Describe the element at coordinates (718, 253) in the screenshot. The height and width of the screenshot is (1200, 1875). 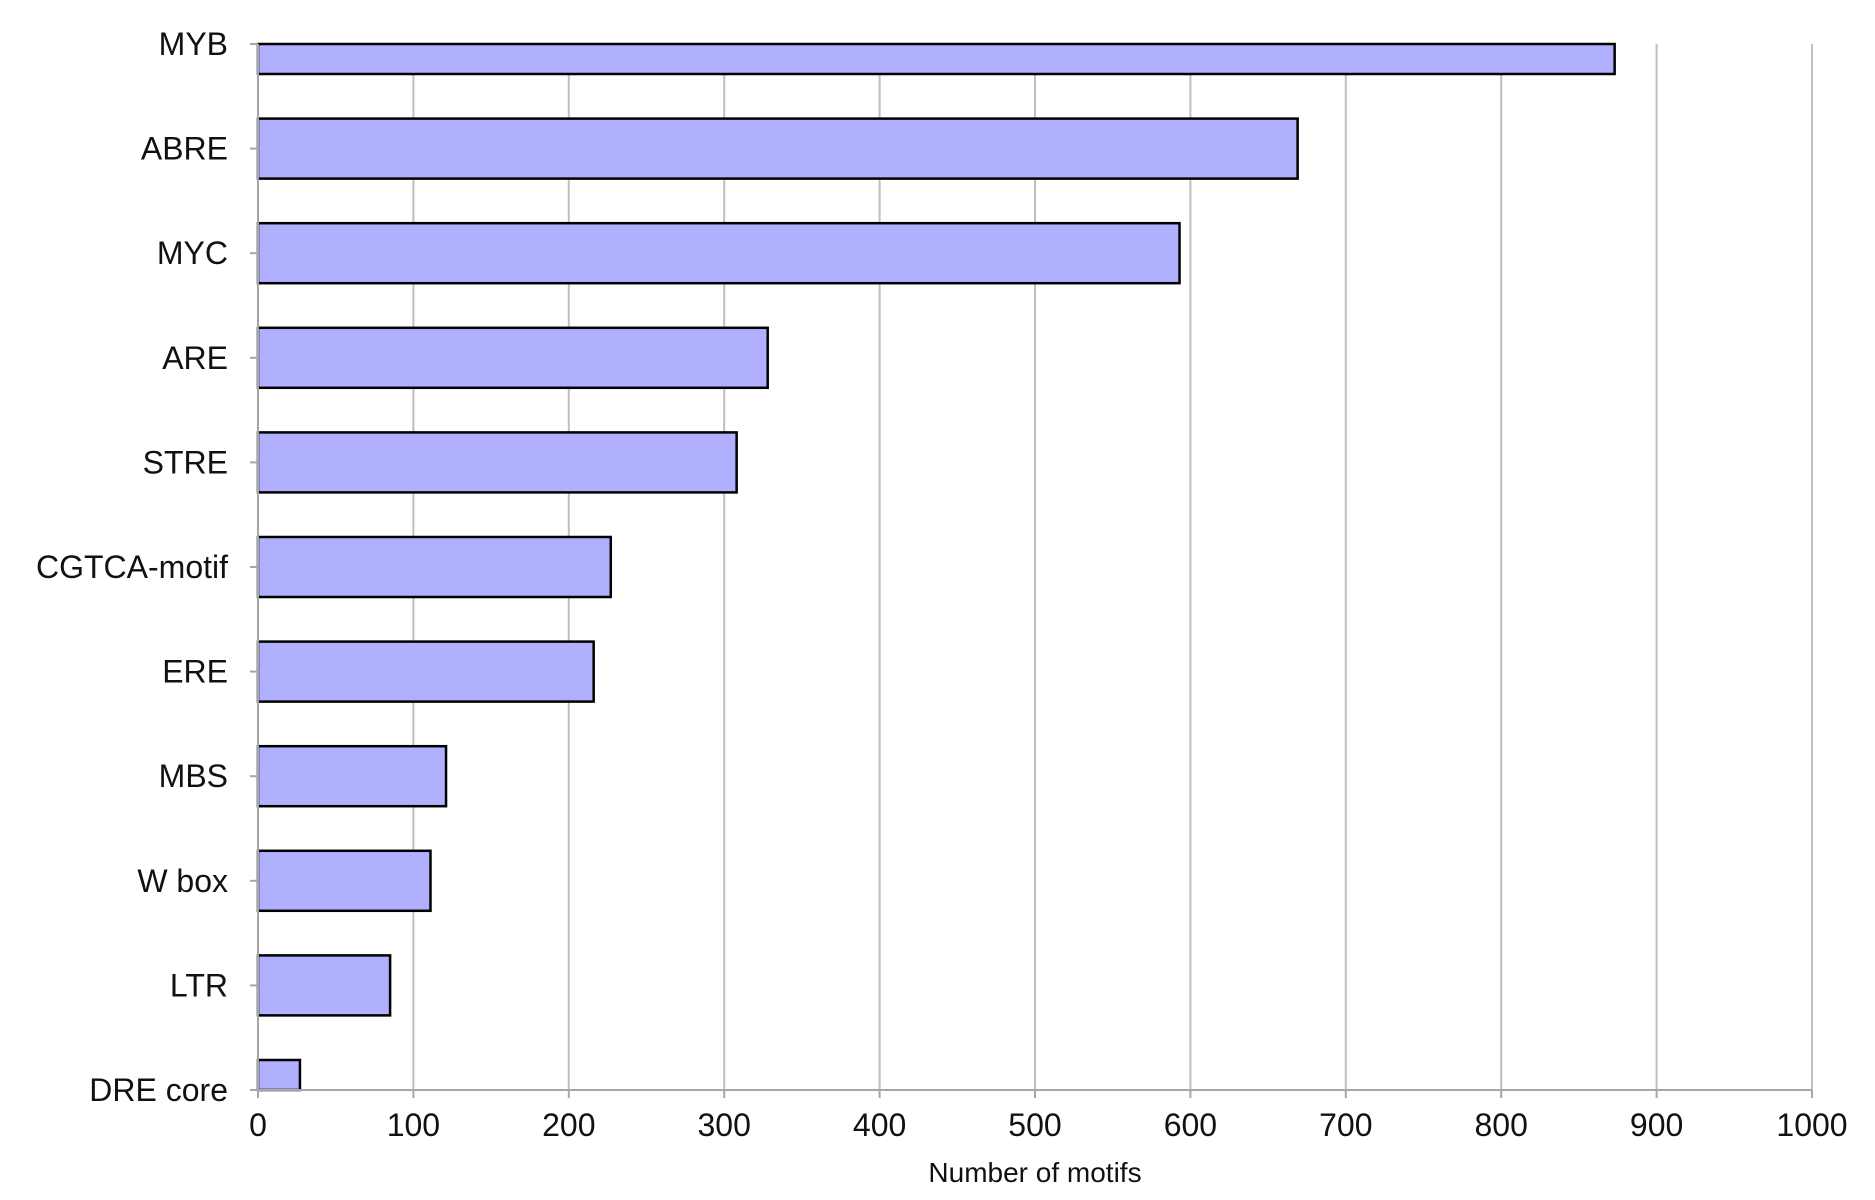
I see `bar-myc` at that location.